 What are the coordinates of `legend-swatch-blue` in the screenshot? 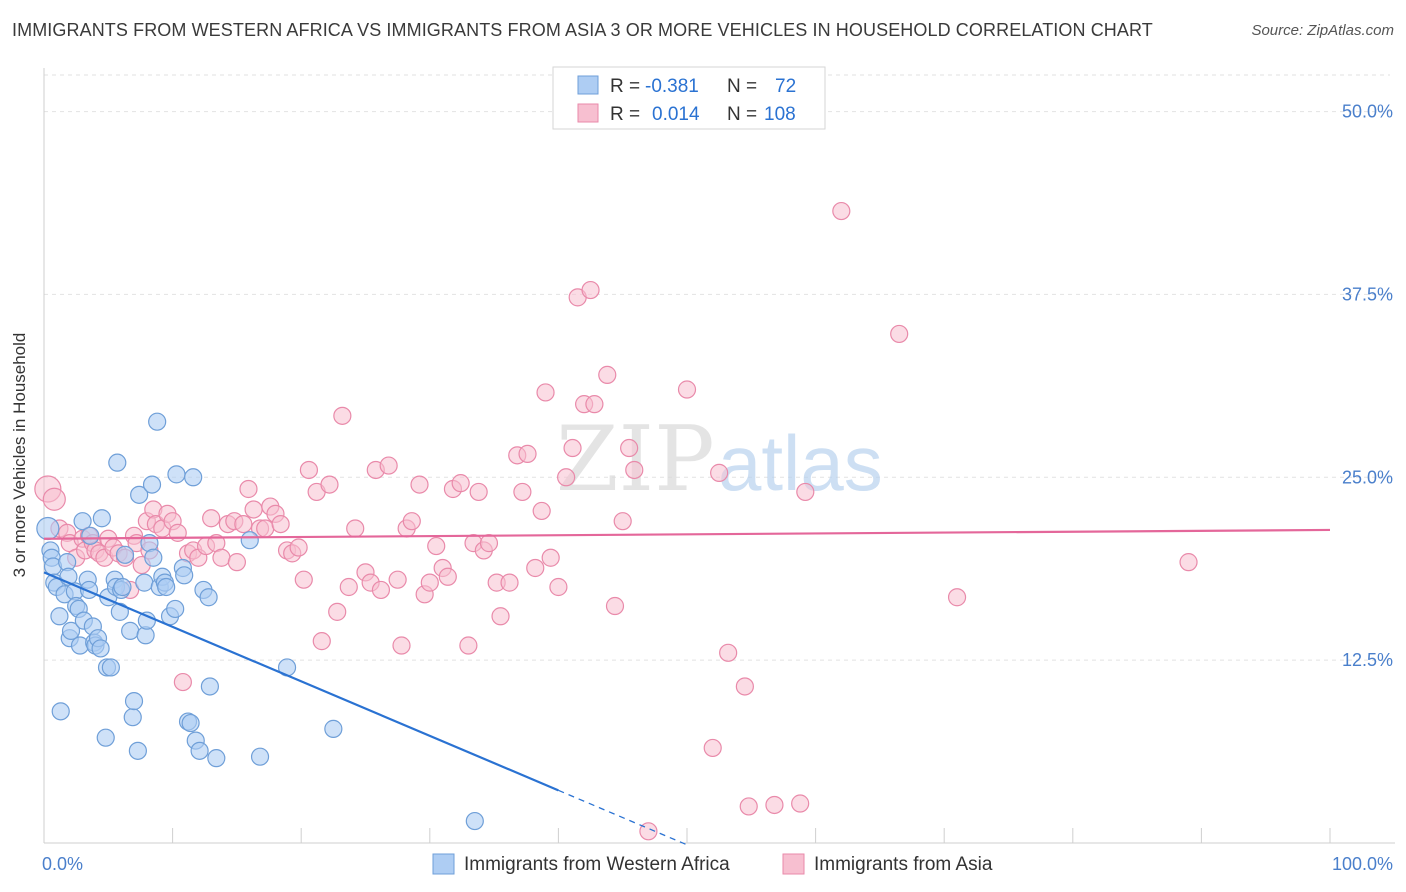 It's located at (588, 85).